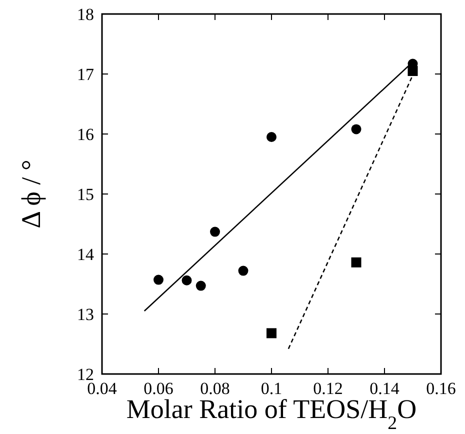 This screenshot has width=465, height=434. What do you see at coordinates (85, 314) in the screenshot?
I see `y-tick-label: 13` at bounding box center [85, 314].